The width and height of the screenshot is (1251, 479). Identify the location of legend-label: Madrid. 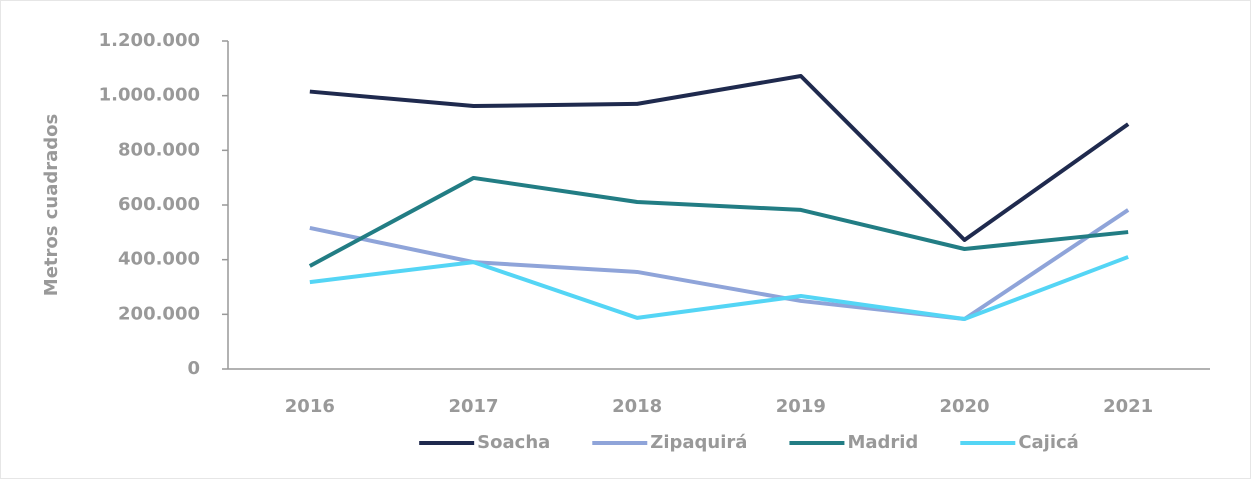
(882, 442).